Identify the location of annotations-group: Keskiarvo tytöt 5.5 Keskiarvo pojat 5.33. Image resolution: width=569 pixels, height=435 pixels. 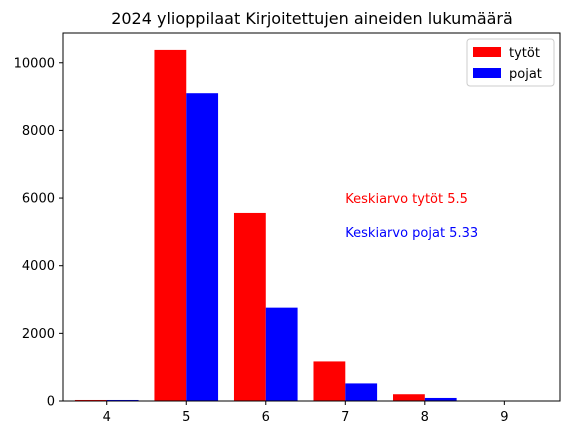
(411, 216).